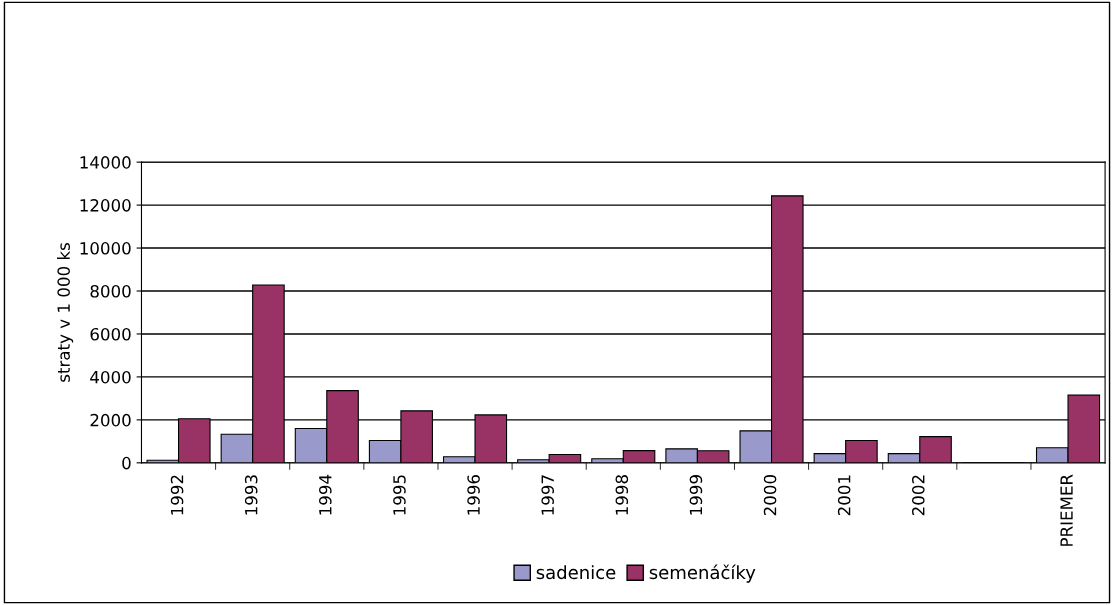 The height and width of the screenshot is (605, 1114). What do you see at coordinates (126, 463) in the screenshot?
I see `y-tick-label: 0` at bounding box center [126, 463].